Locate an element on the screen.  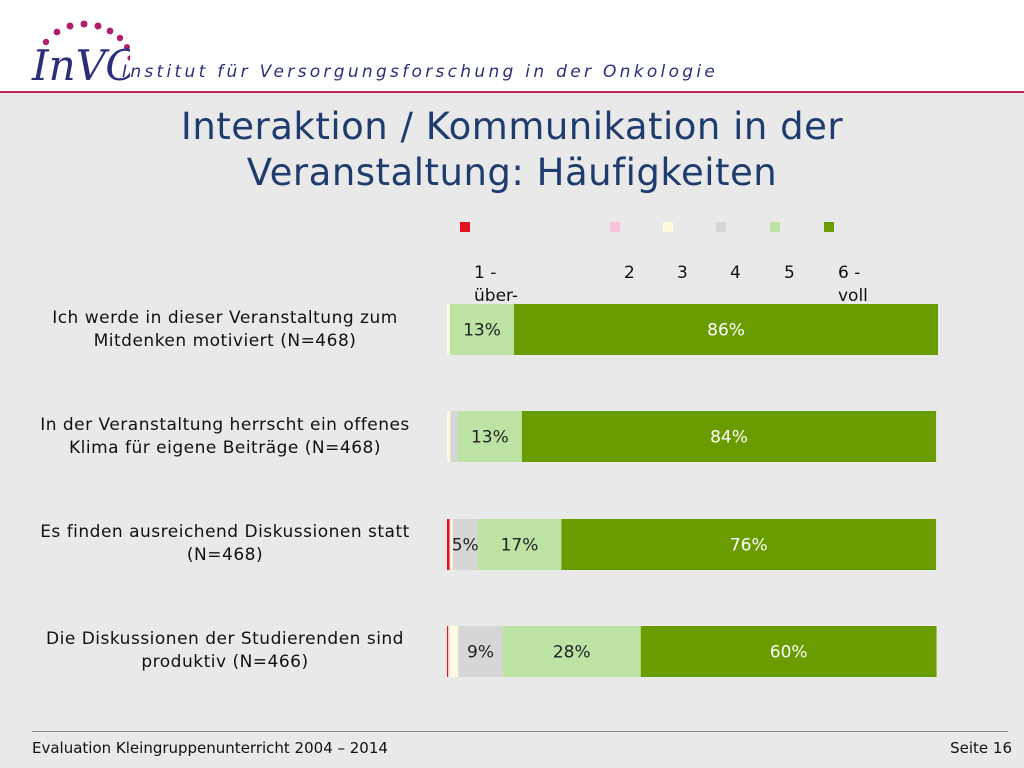
bar-segment-r3-s6 is located at coordinates (749, 544).